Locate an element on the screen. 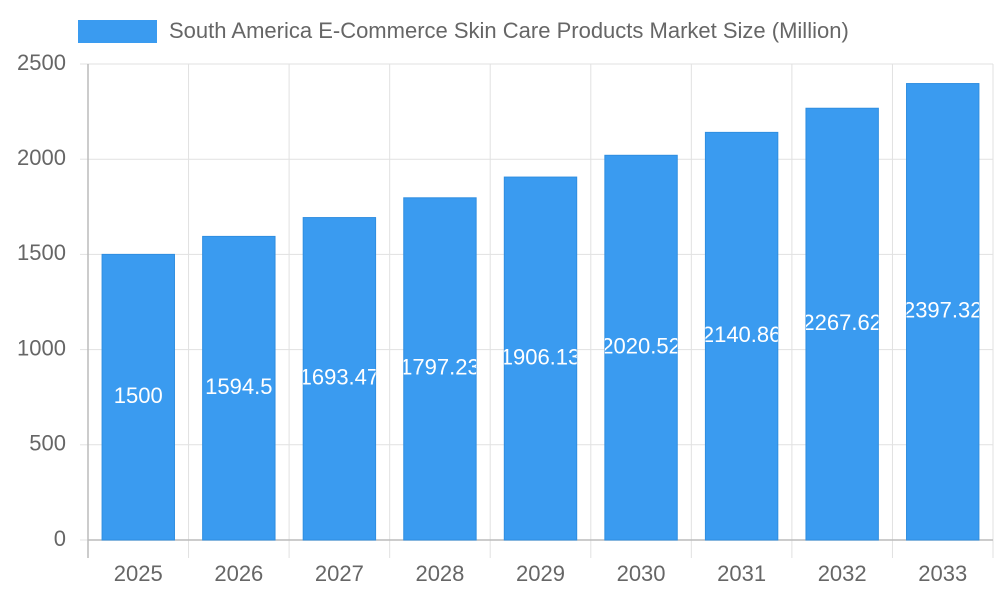 This screenshot has height=600, width=1000. value-label: 1594.5 is located at coordinates (238, 386).